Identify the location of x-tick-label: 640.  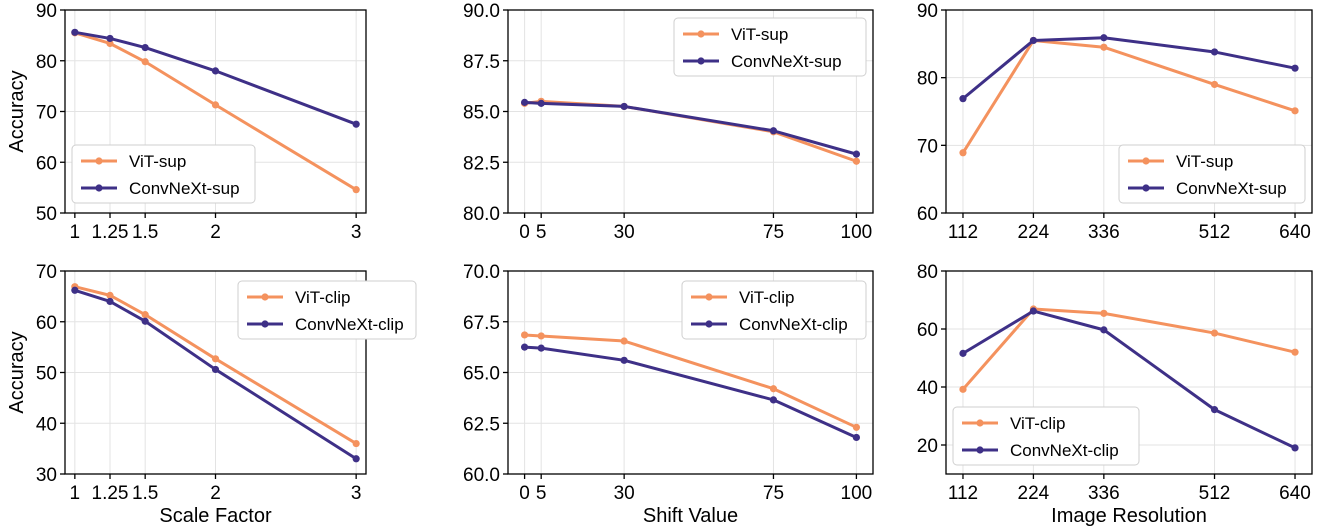
(1295, 493).